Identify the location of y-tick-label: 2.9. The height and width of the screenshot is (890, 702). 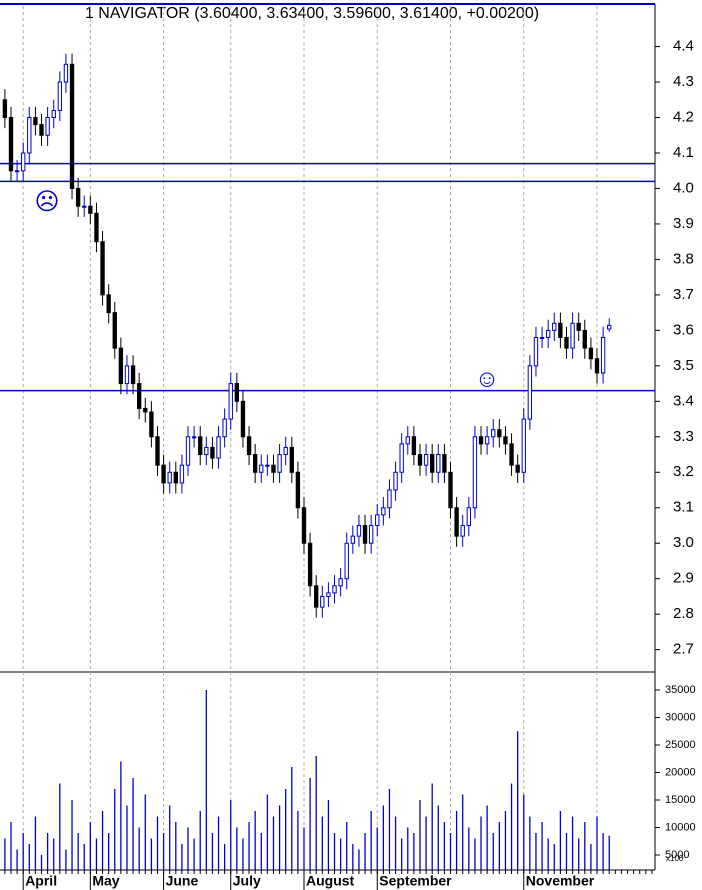
(683, 578).